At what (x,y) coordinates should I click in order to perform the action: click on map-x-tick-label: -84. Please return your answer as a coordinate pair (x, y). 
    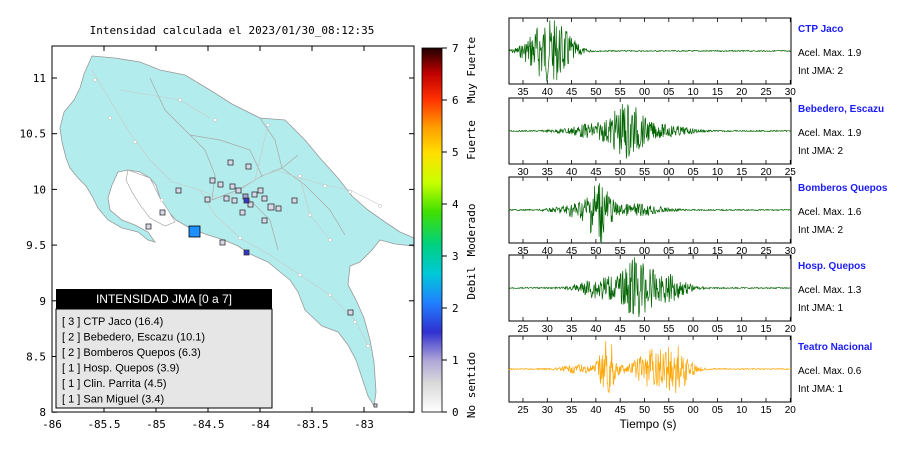
    Looking at the image, I should click on (260, 424).